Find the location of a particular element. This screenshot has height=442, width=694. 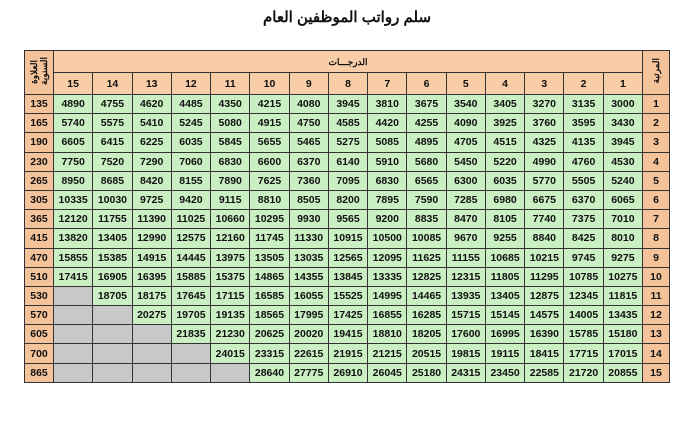

salary-cell: 5465 is located at coordinates (308, 142).